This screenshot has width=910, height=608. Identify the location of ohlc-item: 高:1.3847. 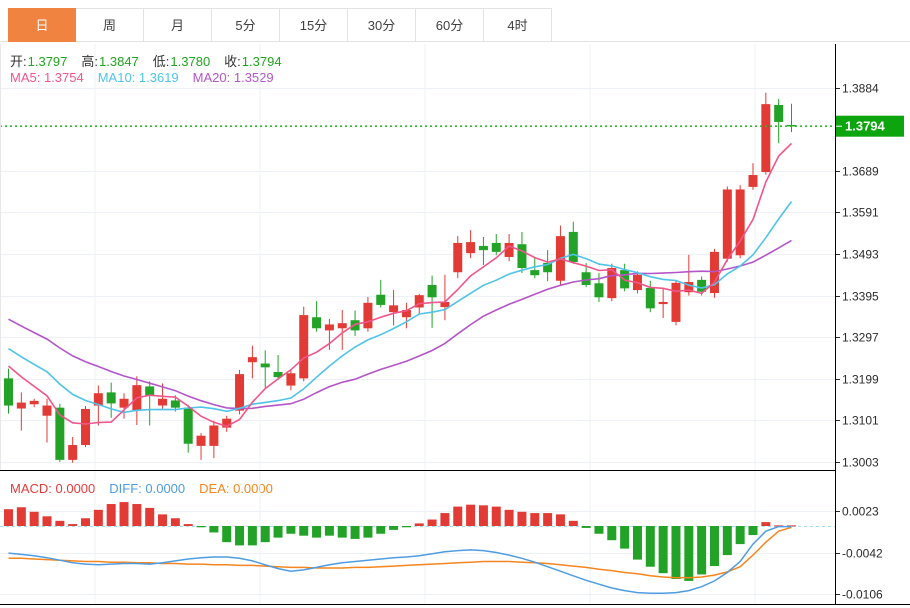
(110, 61).